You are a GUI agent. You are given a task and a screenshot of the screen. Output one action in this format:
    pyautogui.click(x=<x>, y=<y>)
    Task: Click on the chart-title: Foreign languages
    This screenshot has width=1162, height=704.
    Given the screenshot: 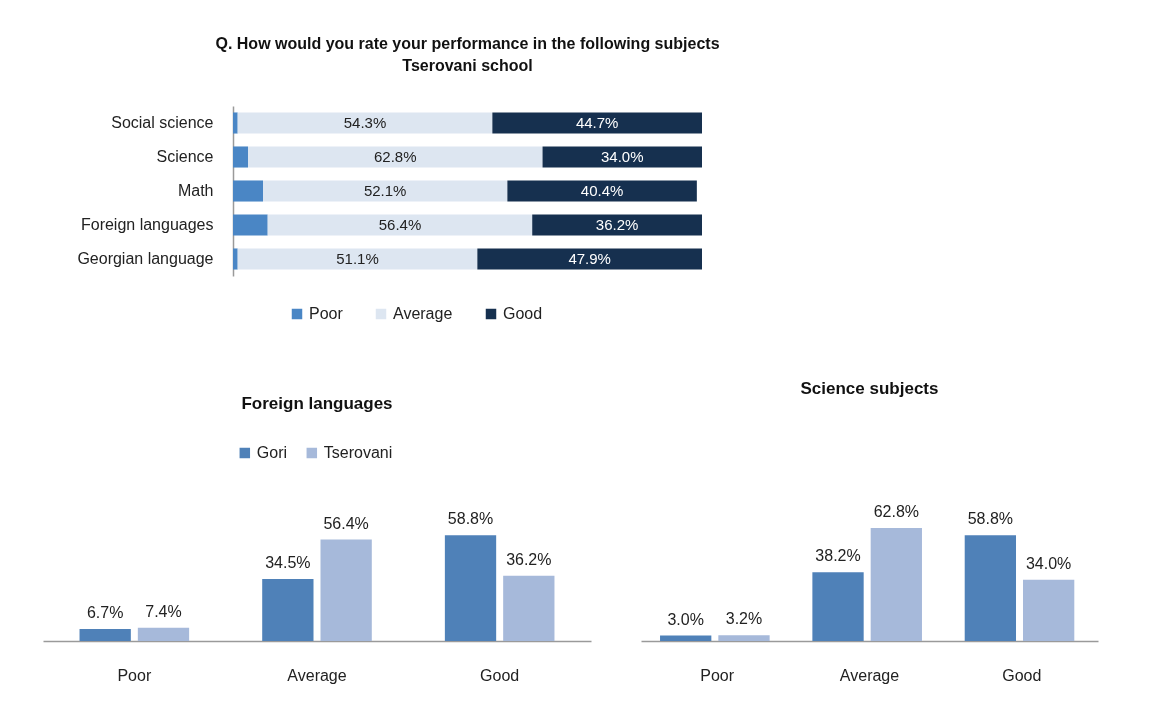 What is the action you would take?
    pyautogui.click(x=317, y=403)
    